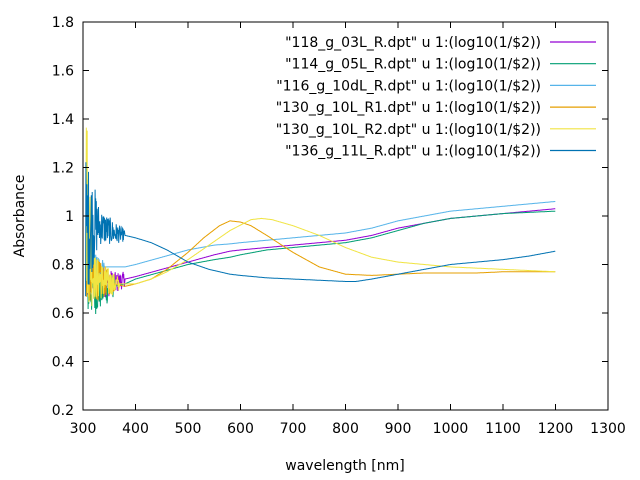 This screenshot has width=640, height=480. What do you see at coordinates (69, 217) in the screenshot?
I see `y-tick-label: 1` at bounding box center [69, 217].